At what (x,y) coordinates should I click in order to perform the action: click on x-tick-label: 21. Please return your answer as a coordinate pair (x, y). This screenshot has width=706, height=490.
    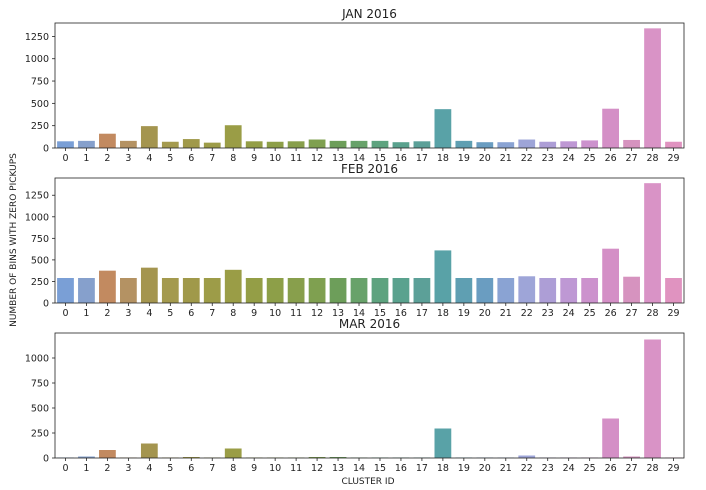
    Looking at the image, I should click on (506, 158).